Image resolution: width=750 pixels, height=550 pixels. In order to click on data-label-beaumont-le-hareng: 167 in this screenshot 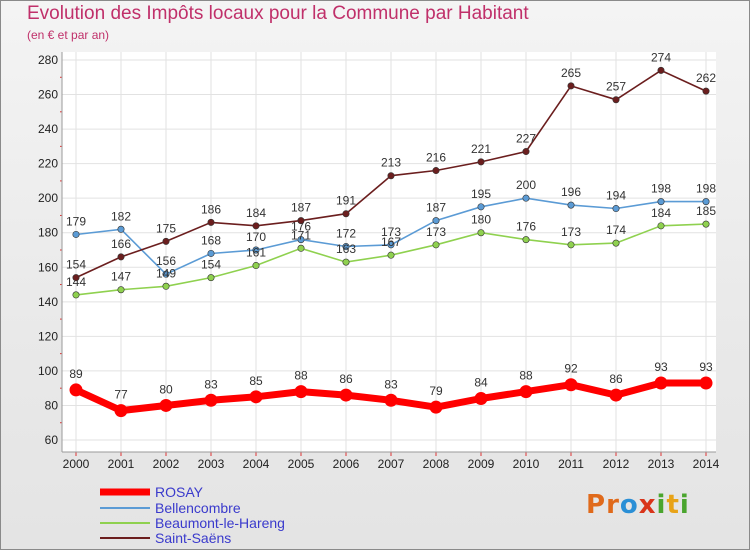, I will do `click(391, 242)`.